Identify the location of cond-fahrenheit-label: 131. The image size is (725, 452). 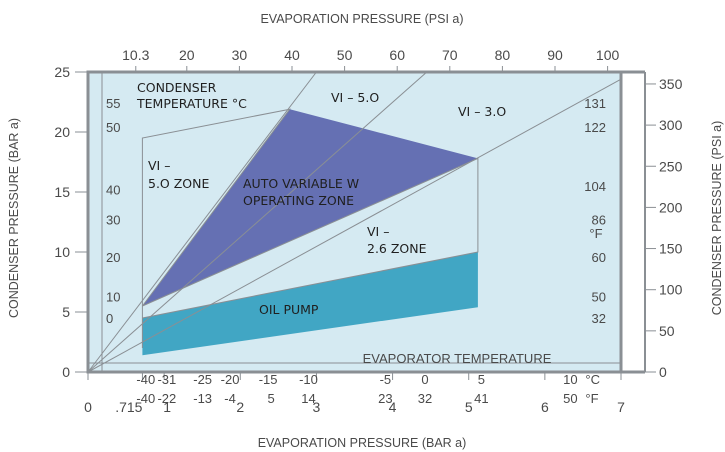
(595, 103).